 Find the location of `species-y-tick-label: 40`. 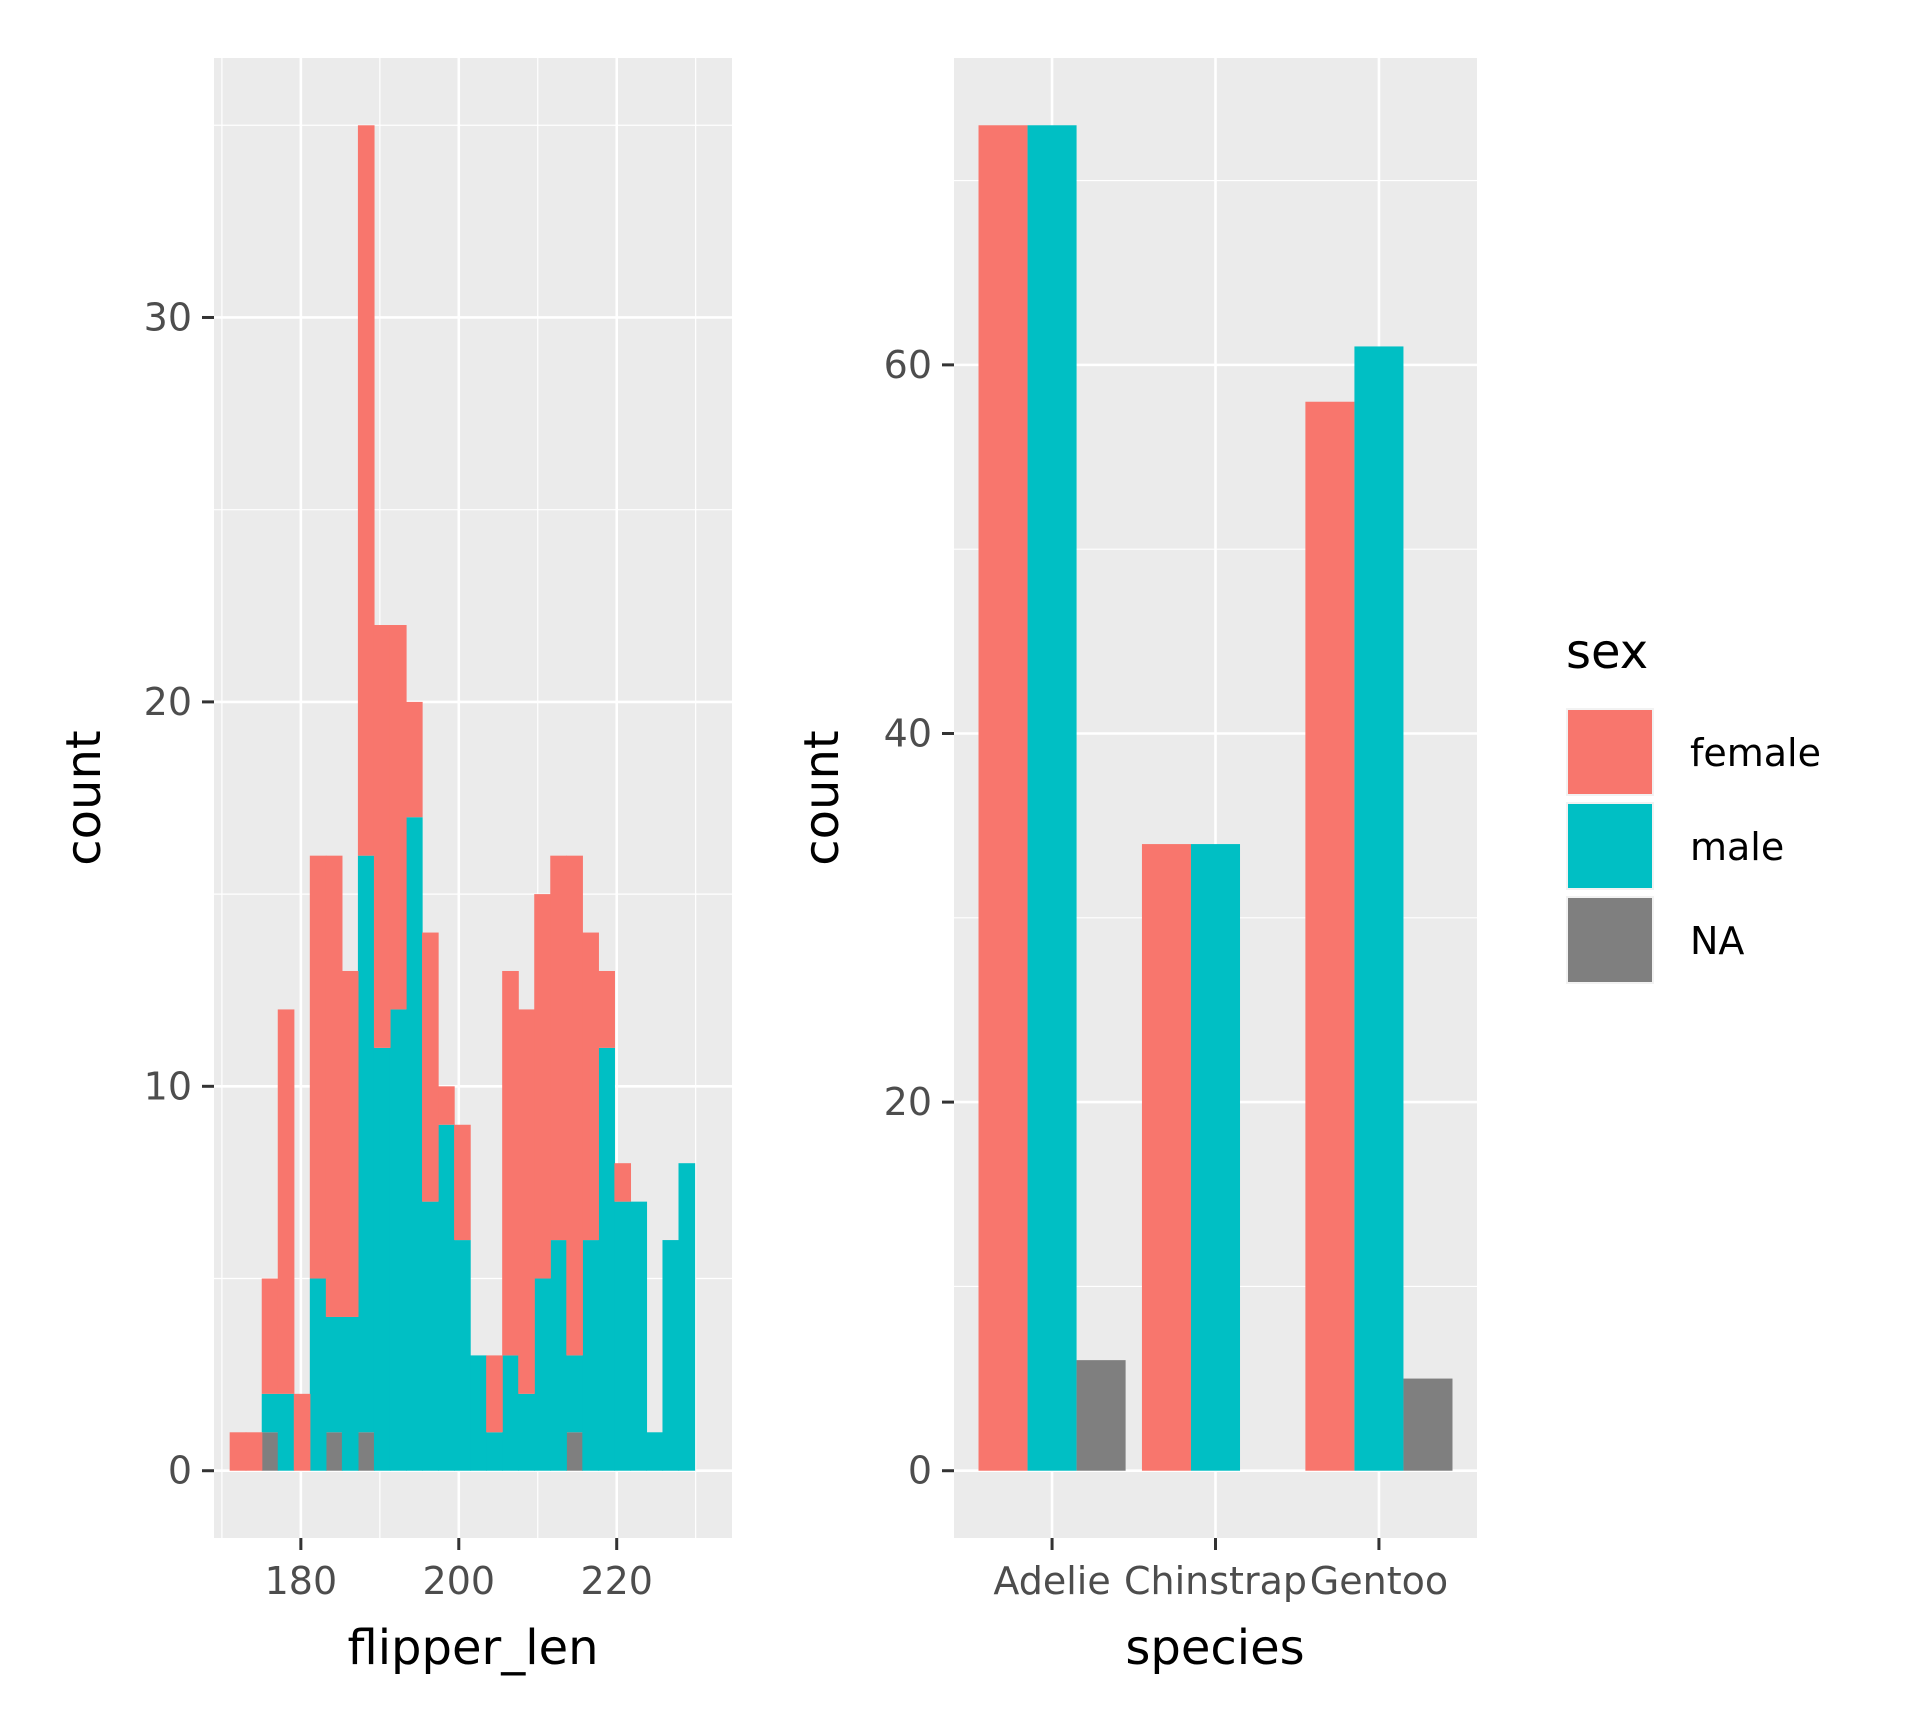

species-y-tick-label: 40 is located at coordinates (908, 733).